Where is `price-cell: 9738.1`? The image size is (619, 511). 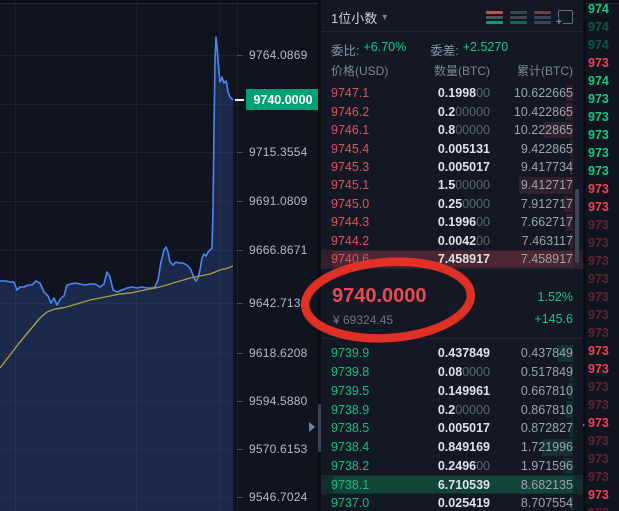 price-cell: 9738.1 is located at coordinates (350, 484).